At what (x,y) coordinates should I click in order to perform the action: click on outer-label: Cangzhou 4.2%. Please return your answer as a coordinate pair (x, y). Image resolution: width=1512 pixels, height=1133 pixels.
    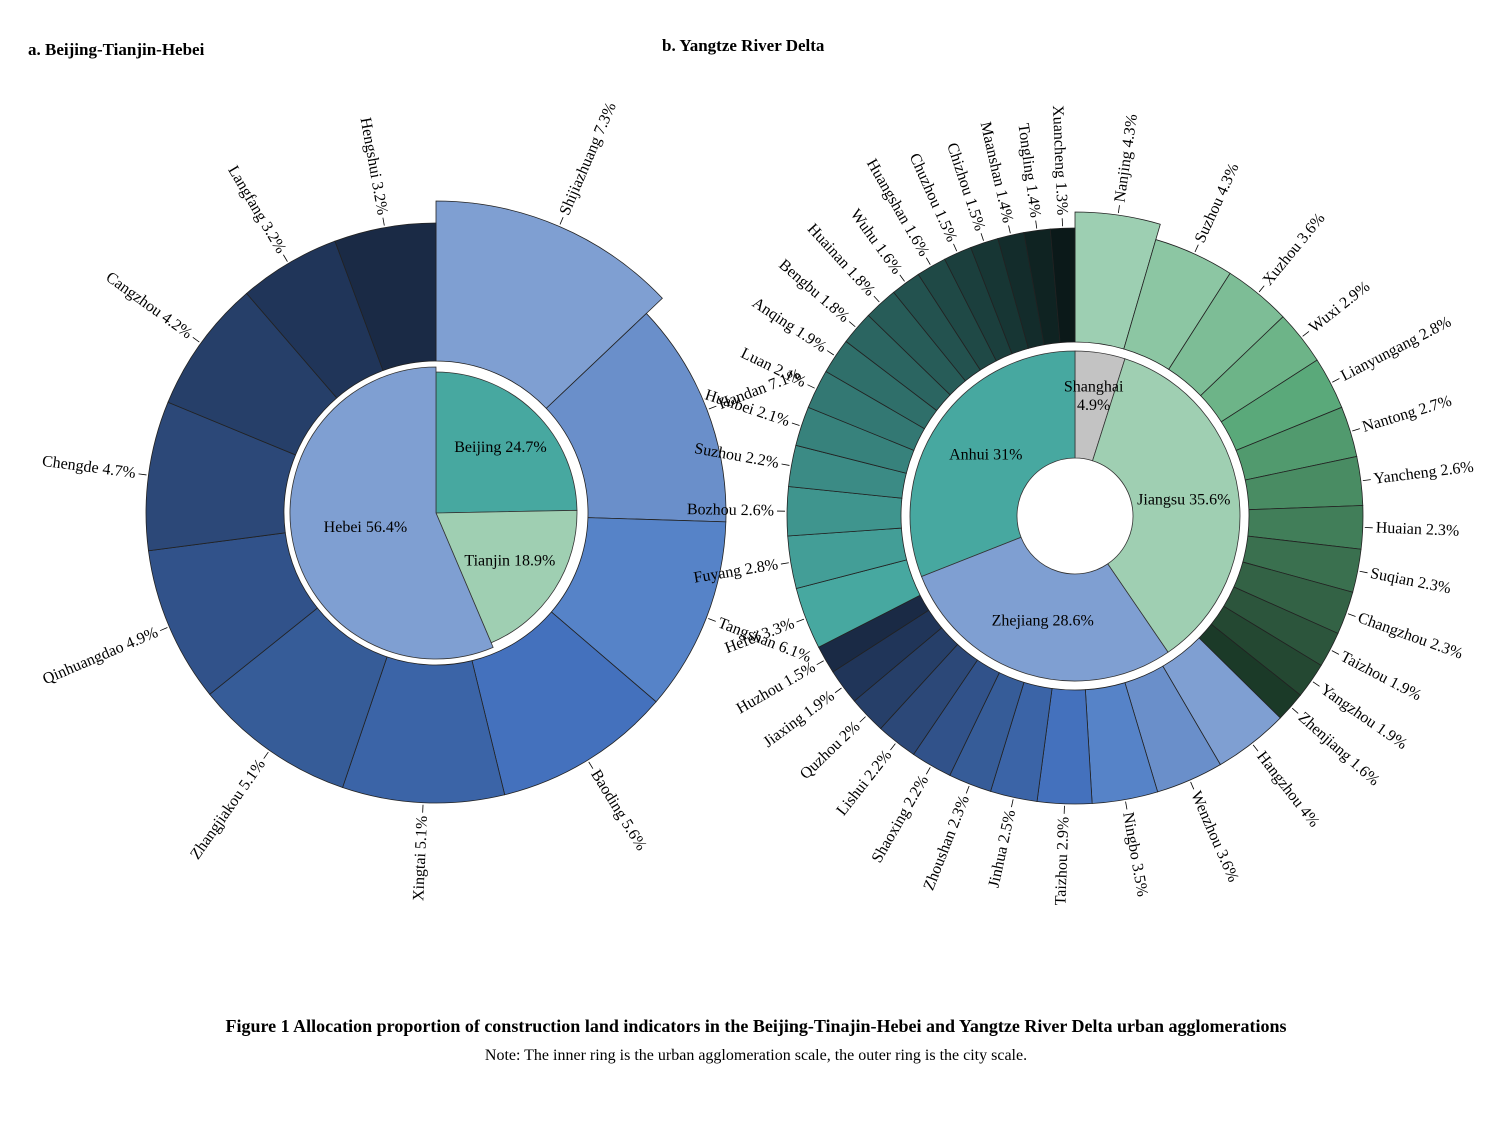
    Looking at the image, I should click on (149, 306).